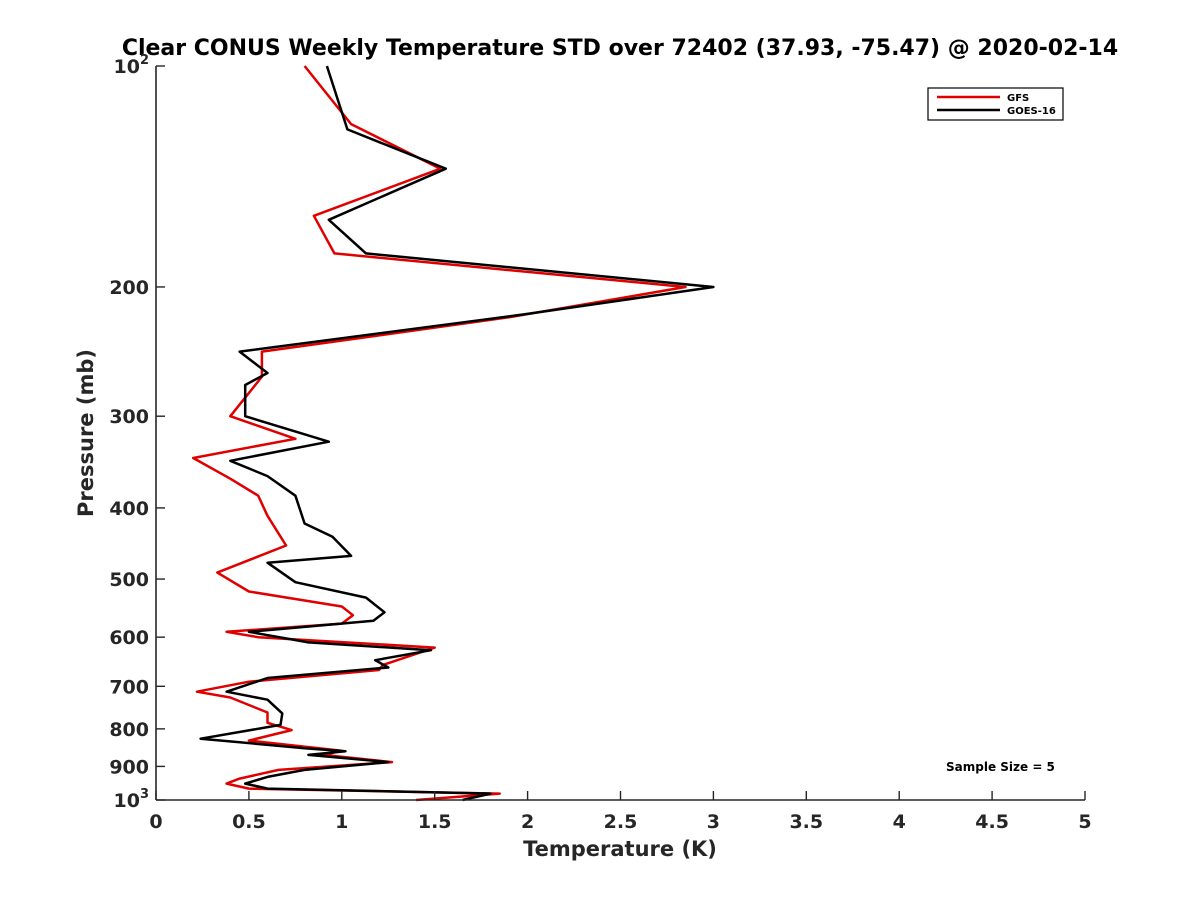  Describe the element at coordinates (621, 822) in the screenshot. I see `x-tick-label: 2.5` at that location.